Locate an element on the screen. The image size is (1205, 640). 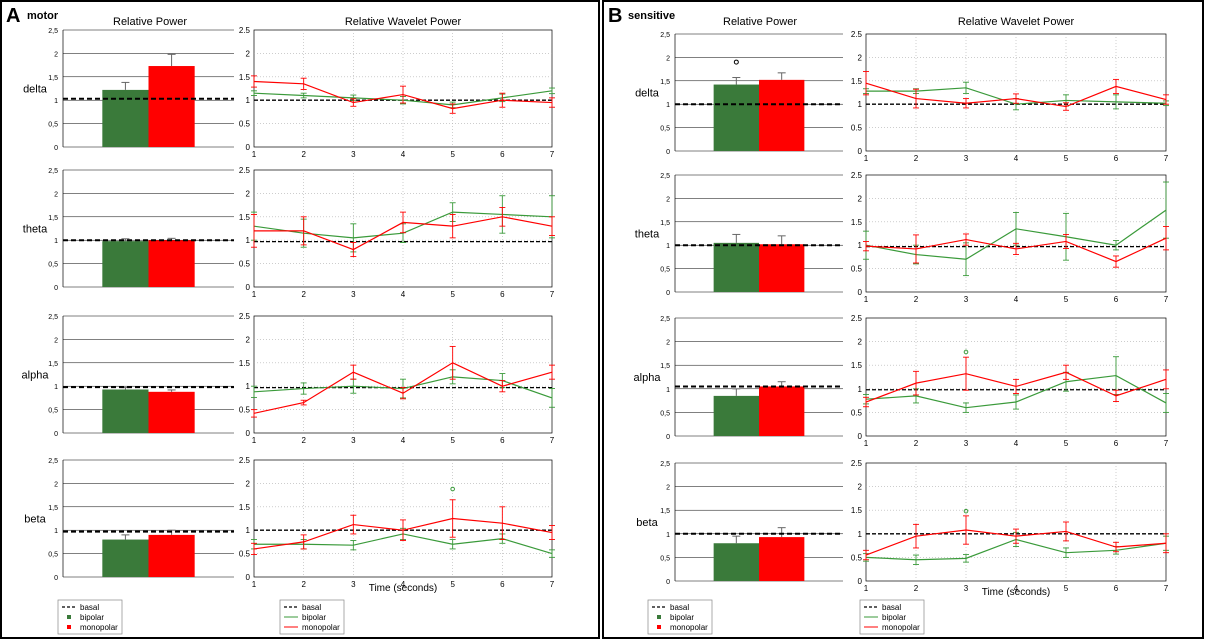
plot-frame is located at coordinates (1016, 377).